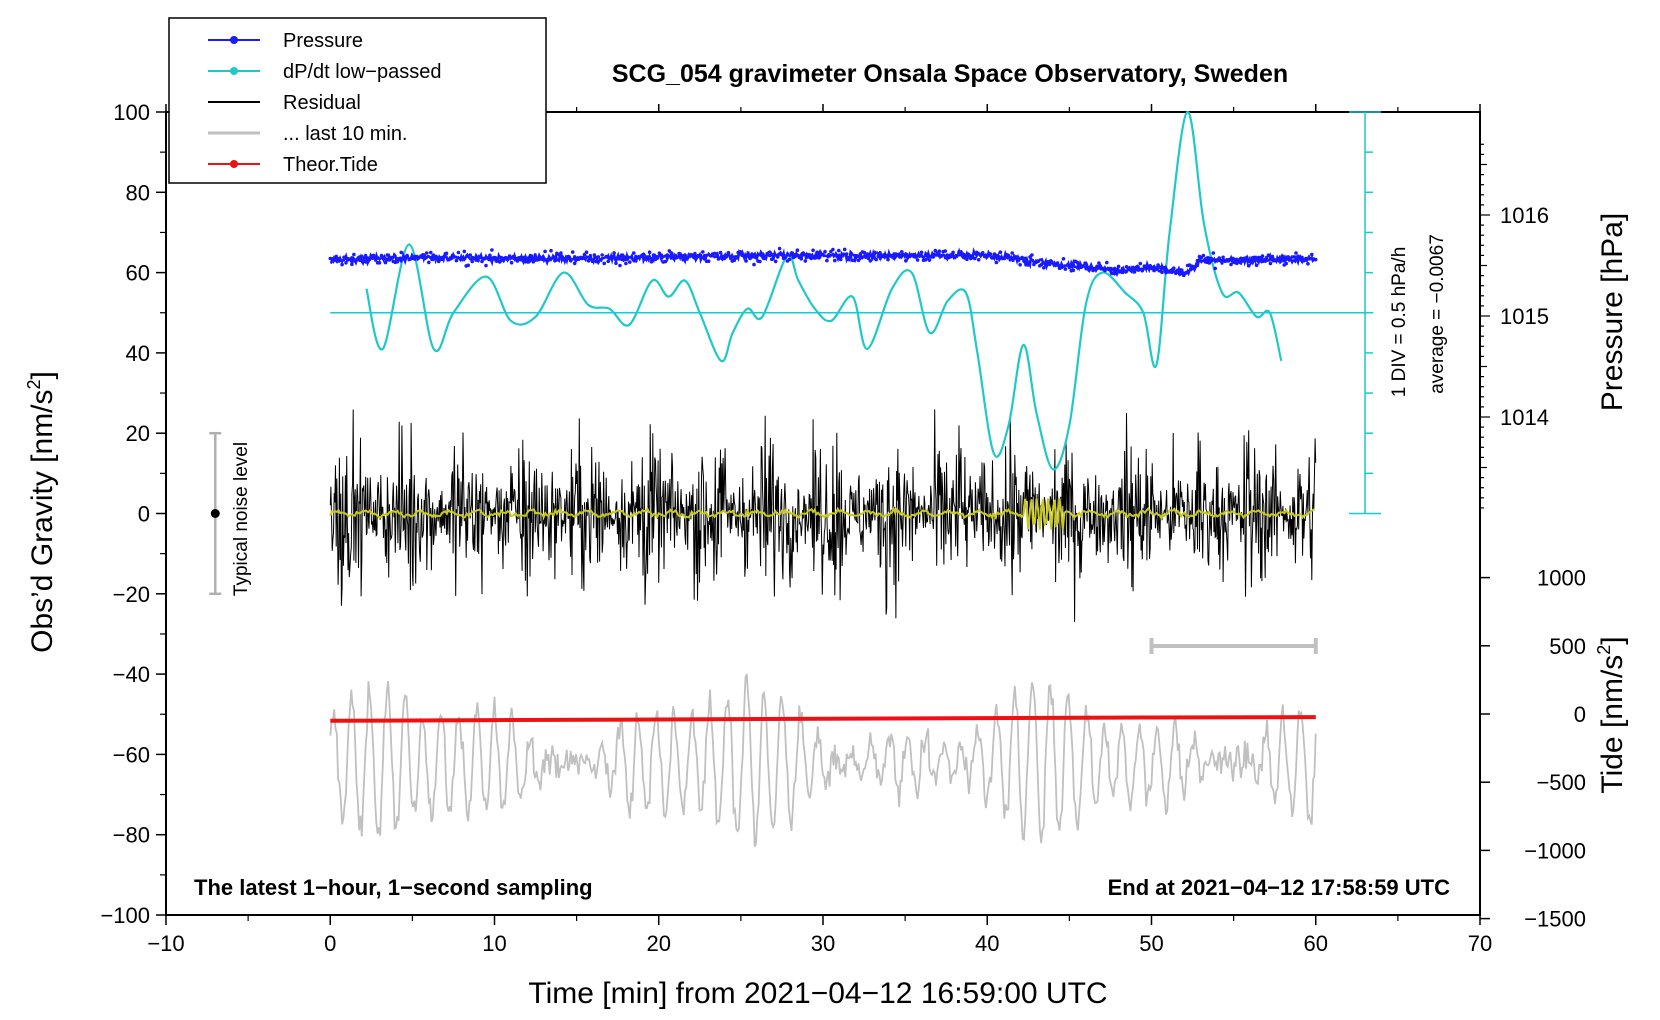  Describe the element at coordinates (234, 164) in the screenshot. I see `legend-marker` at that location.